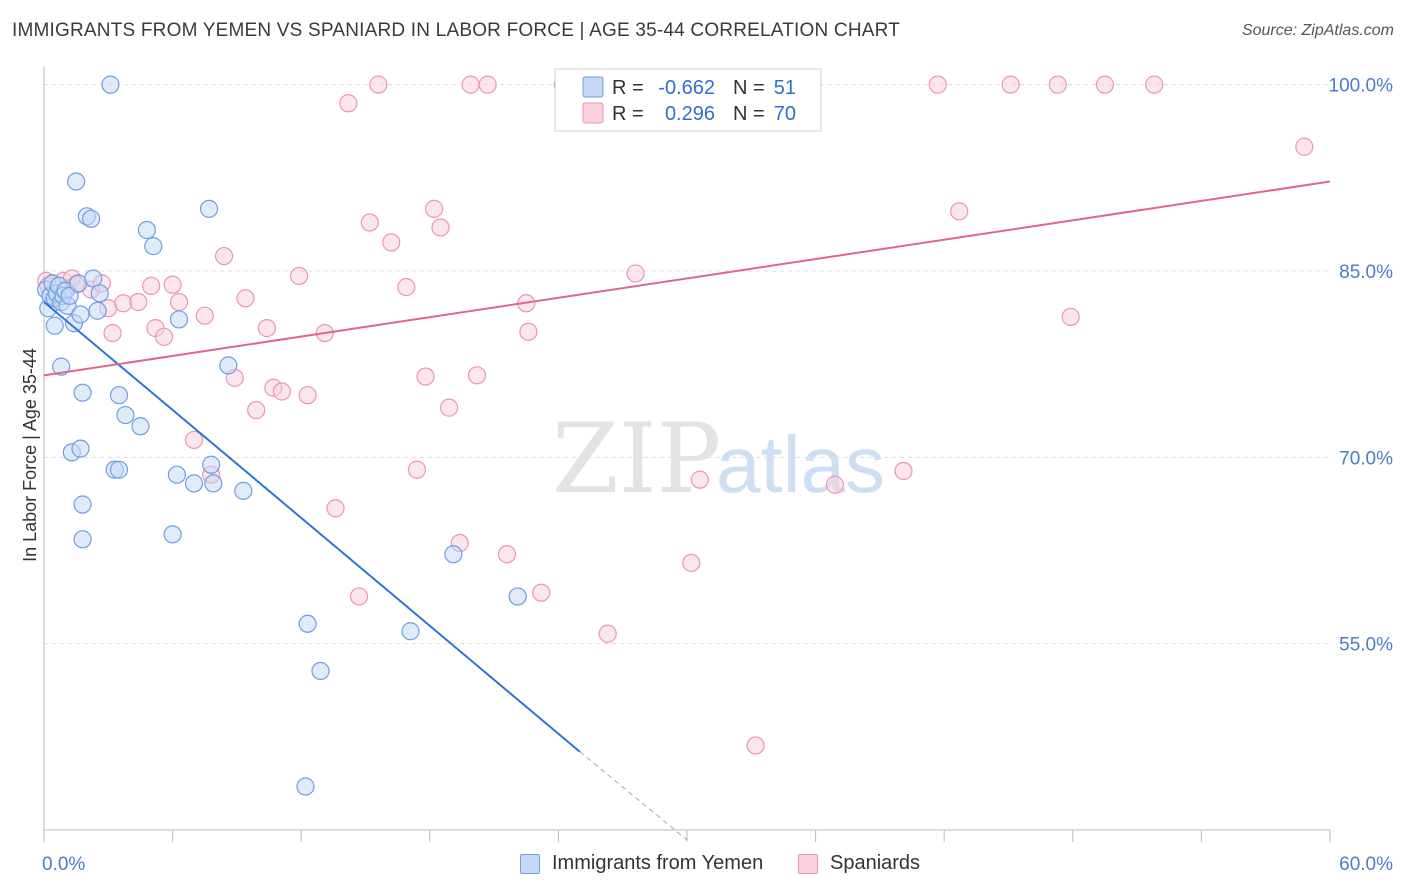  What do you see at coordinates (530, 863) in the screenshot?
I see `legend-swatch-yemen-bottom` at bounding box center [530, 863].